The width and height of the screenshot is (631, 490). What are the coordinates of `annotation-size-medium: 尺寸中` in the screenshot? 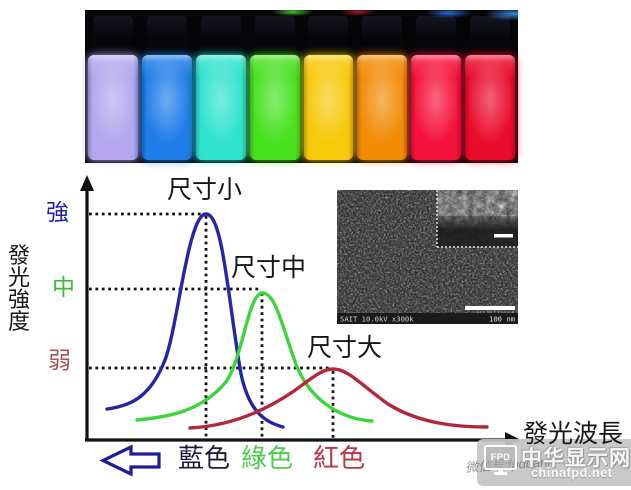 It's located at (269, 268).